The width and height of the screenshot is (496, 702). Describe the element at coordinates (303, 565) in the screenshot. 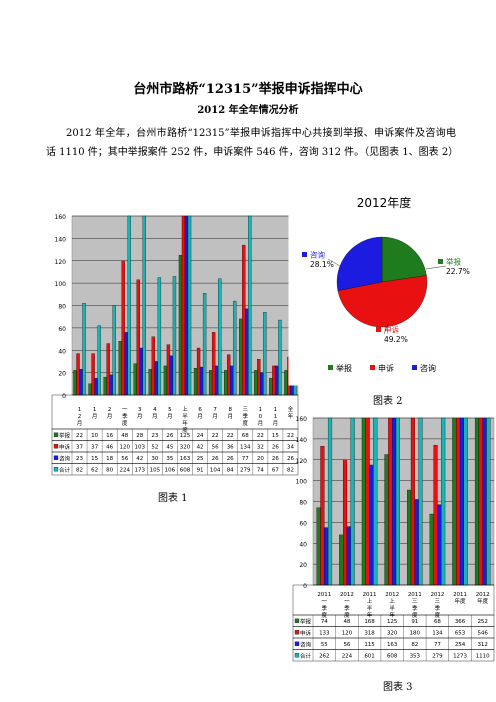

I see `y-tick-label: 20` at that location.